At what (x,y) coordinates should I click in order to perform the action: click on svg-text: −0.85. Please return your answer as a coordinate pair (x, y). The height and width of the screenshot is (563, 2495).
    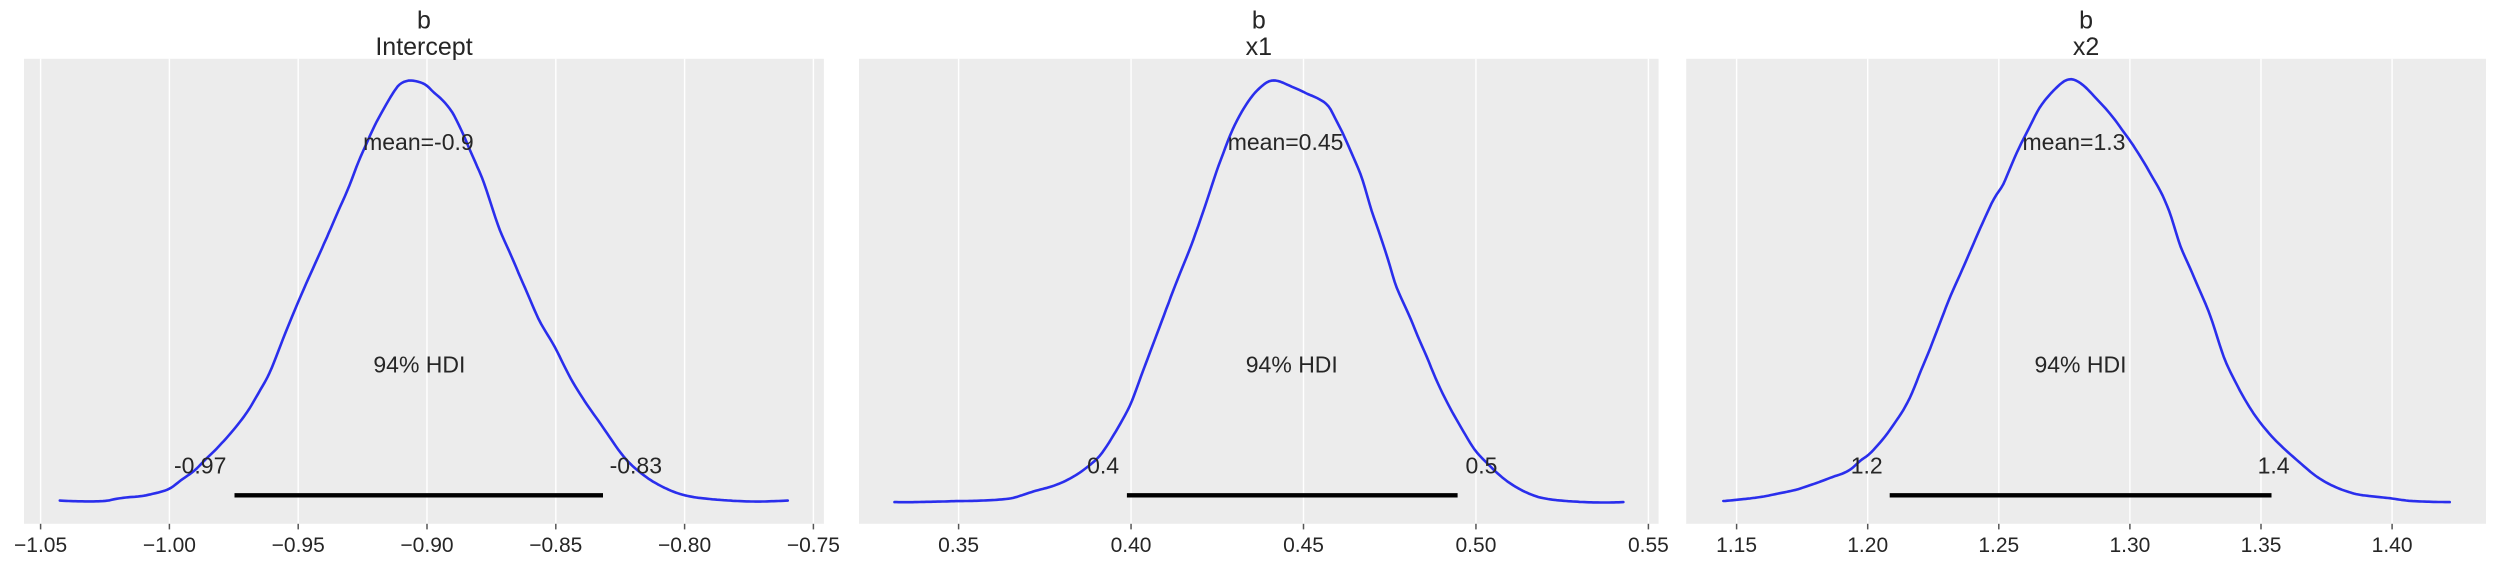
    Looking at the image, I should click on (555, 545).